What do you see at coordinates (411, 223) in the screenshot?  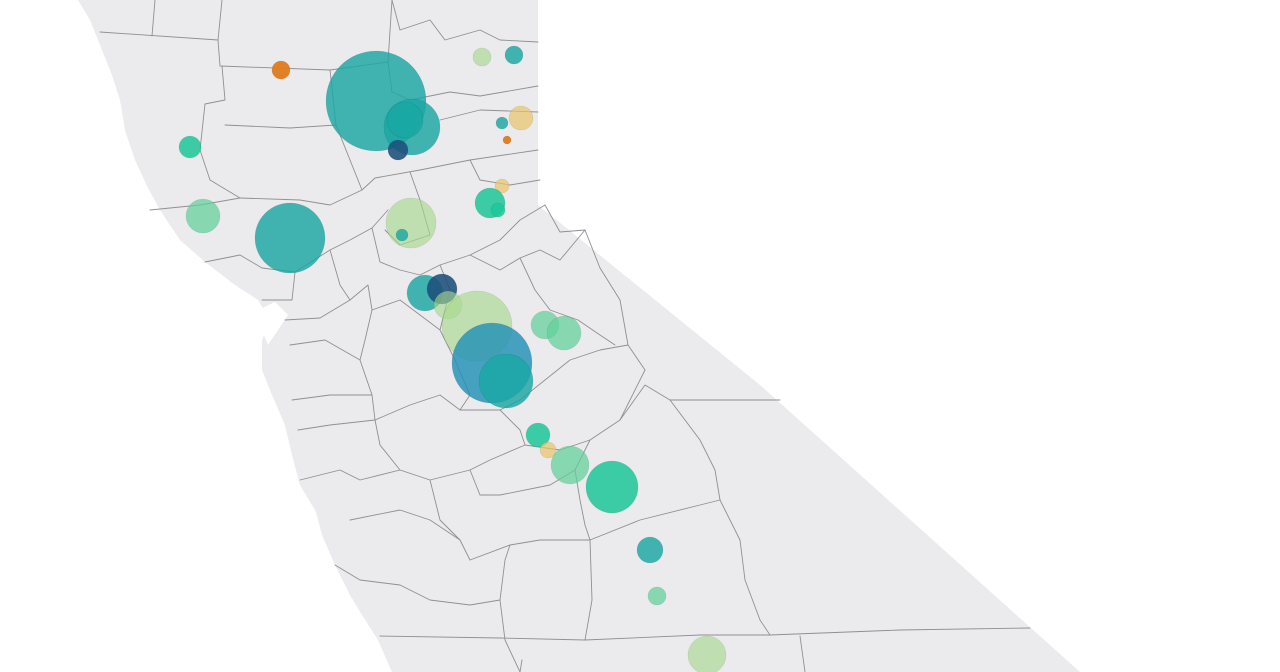 I see `reservoir-bubble-folsom-lightgreen` at bounding box center [411, 223].